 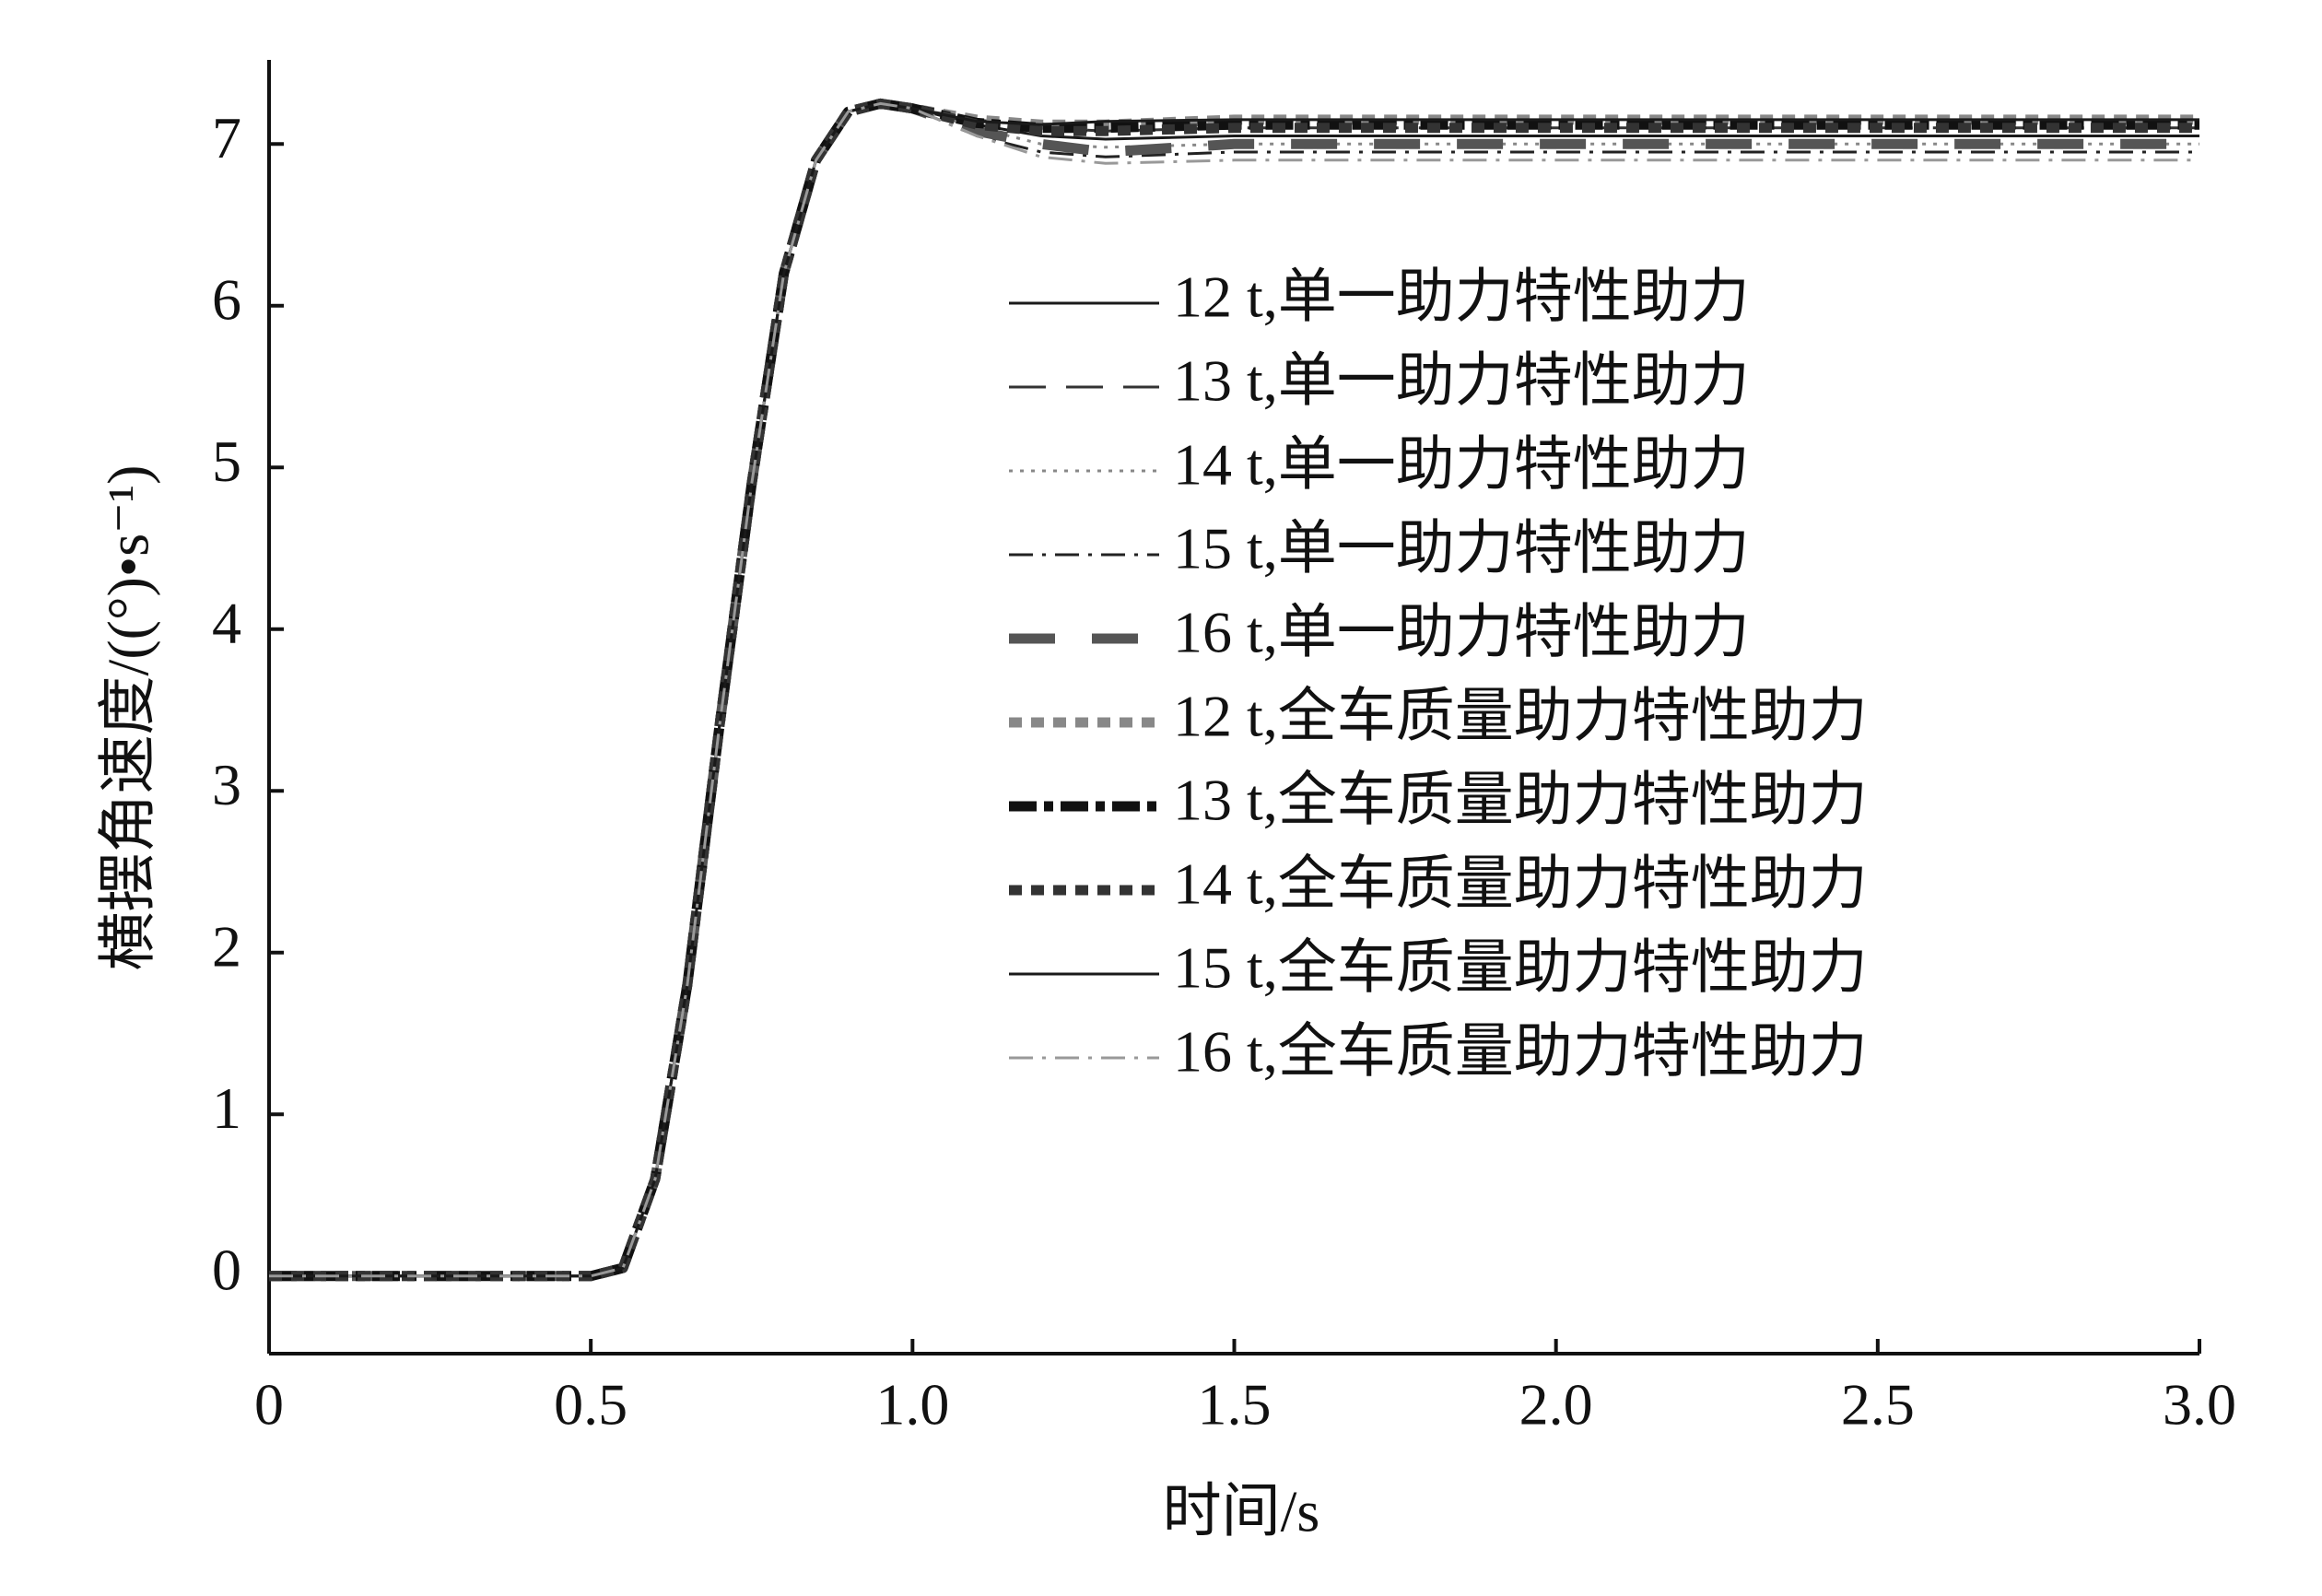 What do you see at coordinates (226, 622) in the screenshot?
I see `y-tick-label: 4` at bounding box center [226, 622].